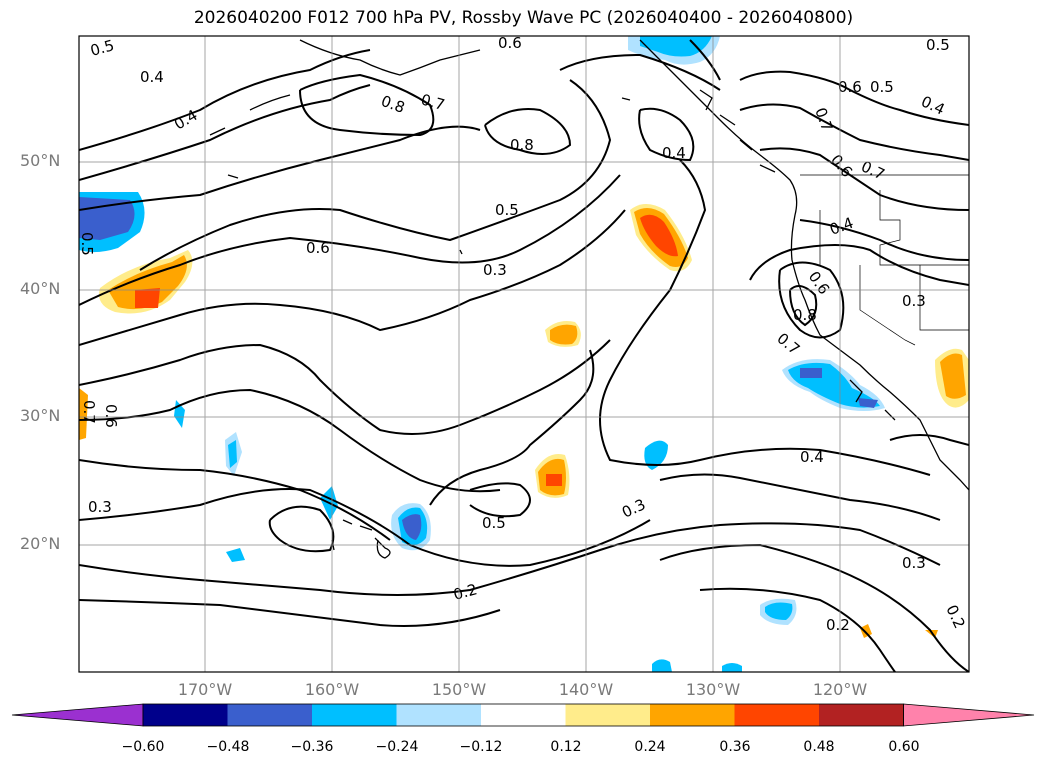 Image resolution: width=1047 pixels, height=765 pixels. Describe the element at coordinates (904, 747) in the screenshot. I see `colorbar-tick: 0.60` at that location.